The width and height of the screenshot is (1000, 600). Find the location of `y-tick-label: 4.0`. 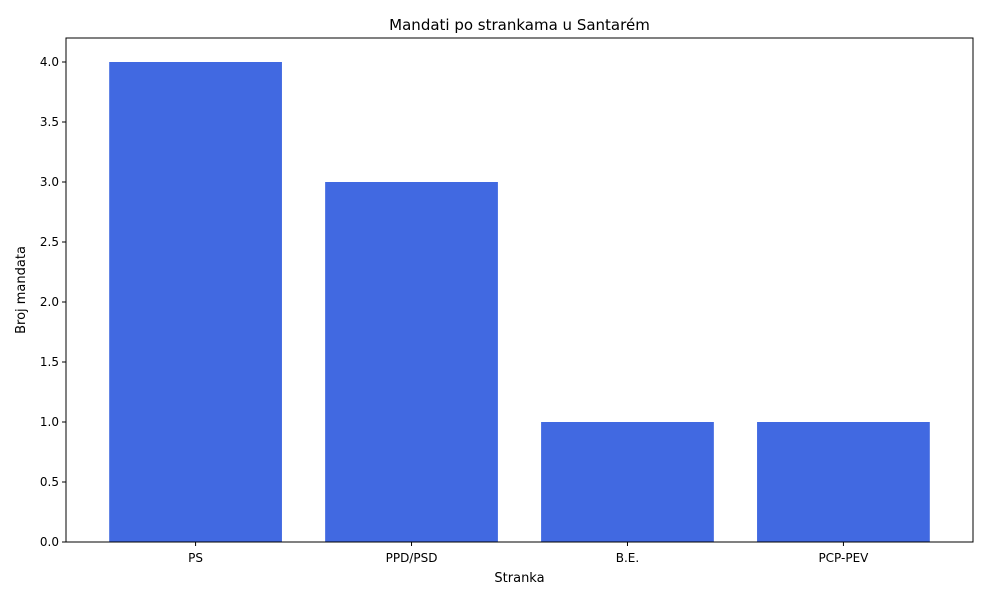

y-tick-label: 4.0 is located at coordinates (49, 62).